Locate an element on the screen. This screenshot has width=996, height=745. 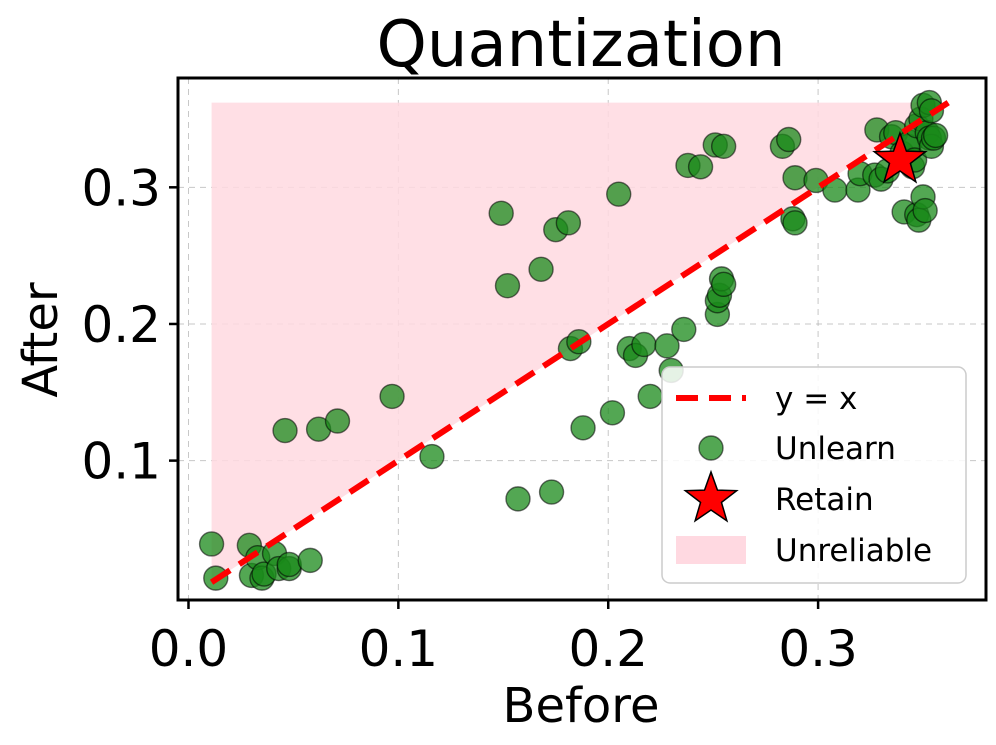
legend-box is located at coordinates (814, 475).